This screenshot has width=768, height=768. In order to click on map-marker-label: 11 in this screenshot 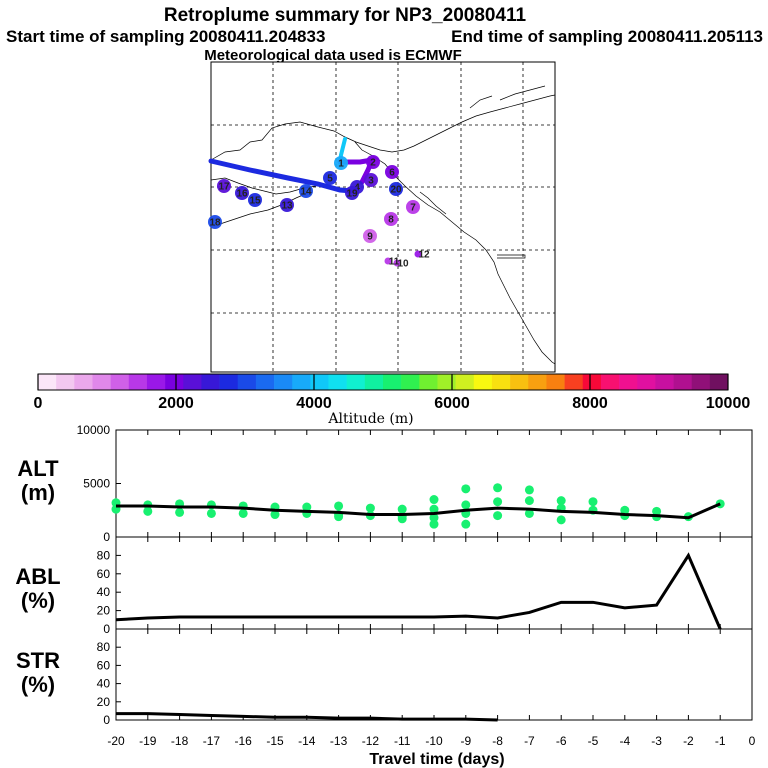, I will do `click(394, 262)`.